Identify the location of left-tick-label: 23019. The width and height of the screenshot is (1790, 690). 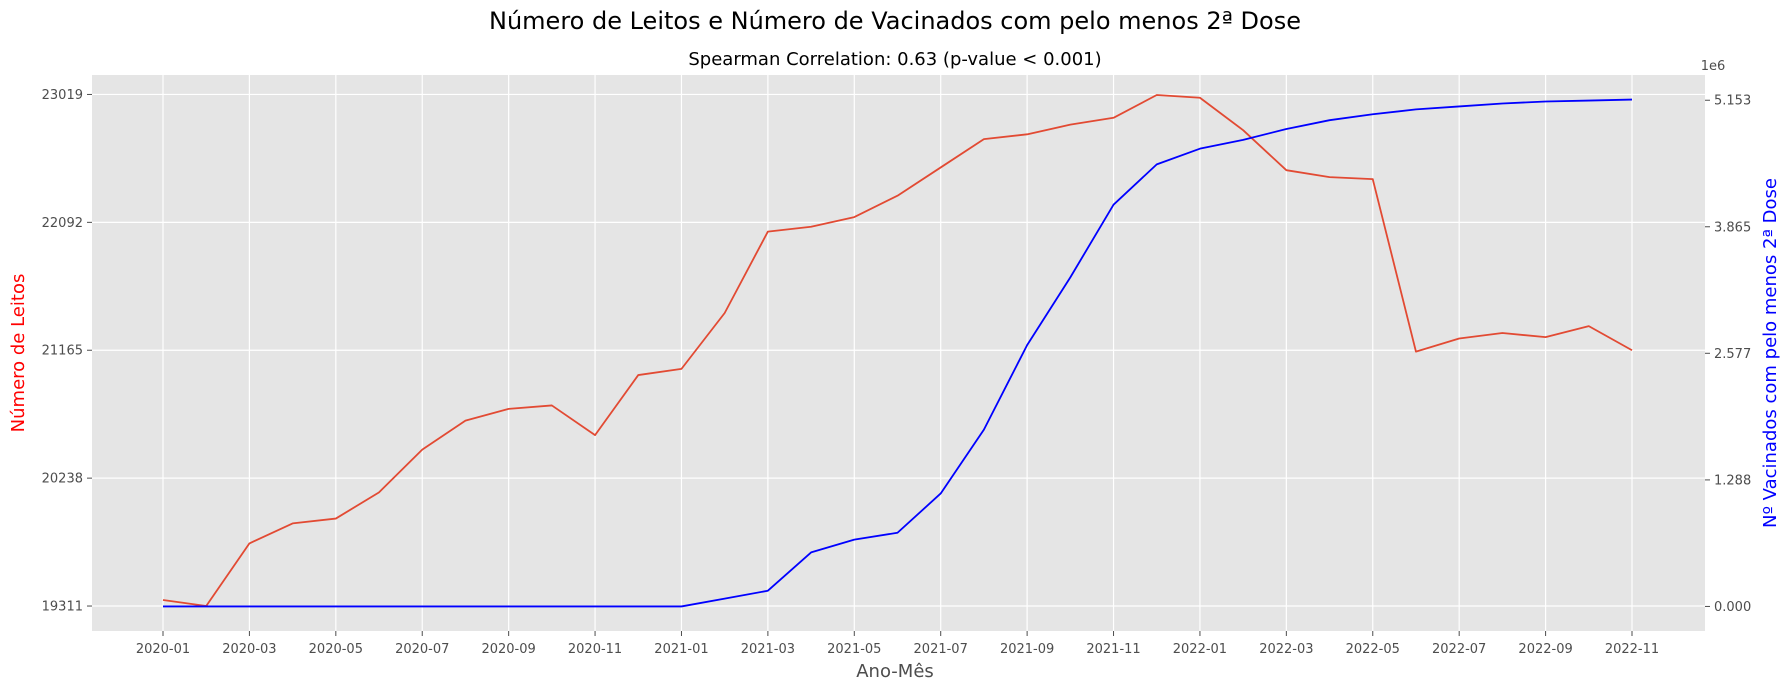
(62, 95).